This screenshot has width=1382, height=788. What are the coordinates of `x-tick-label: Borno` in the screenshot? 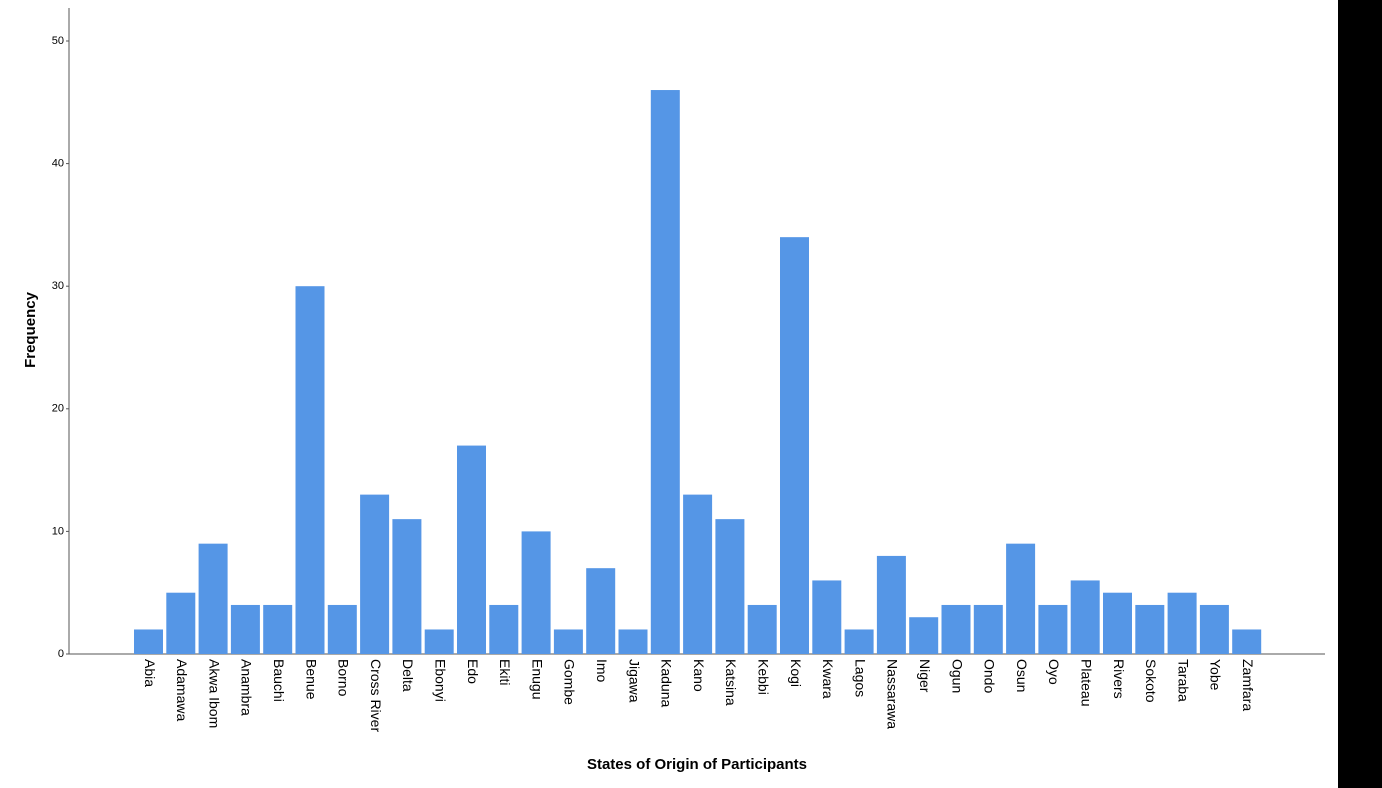 It's located at (344, 678).